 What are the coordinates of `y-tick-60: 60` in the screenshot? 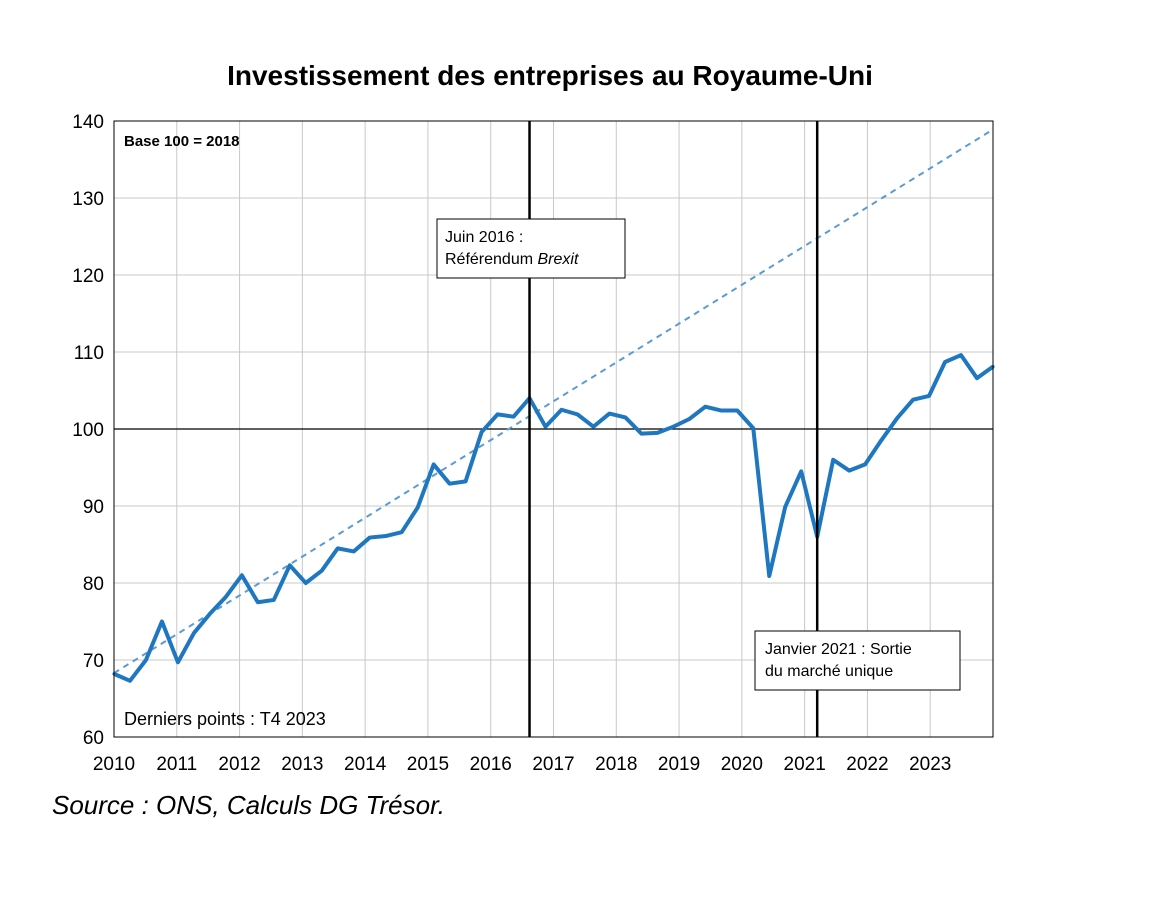 It's located at (93, 738).